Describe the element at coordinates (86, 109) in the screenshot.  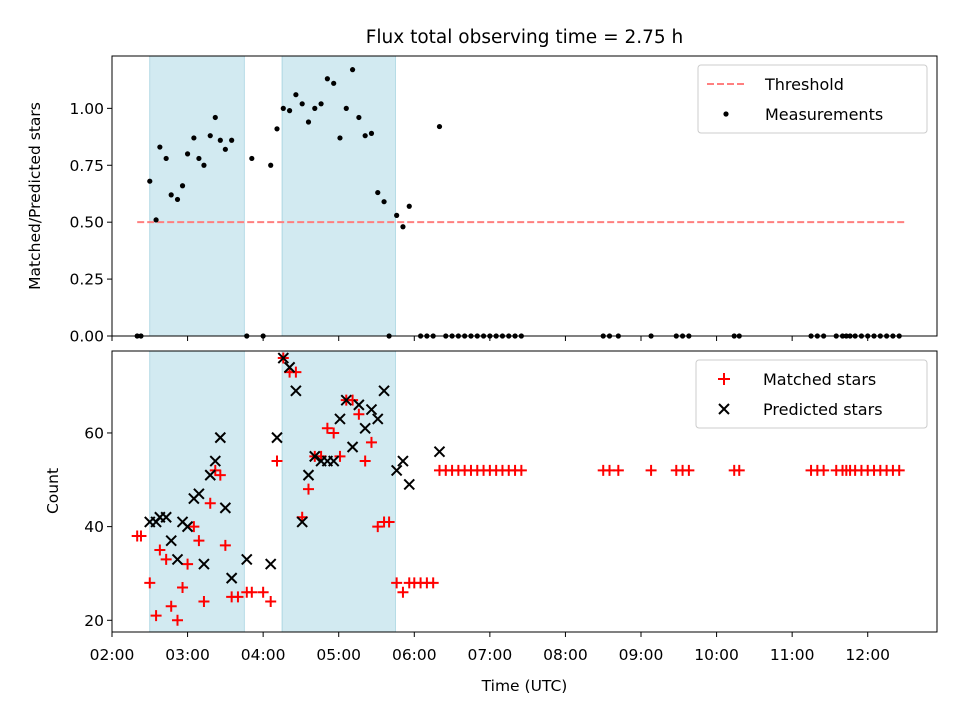
I see `top-y-tick-label: 1.00` at that location.